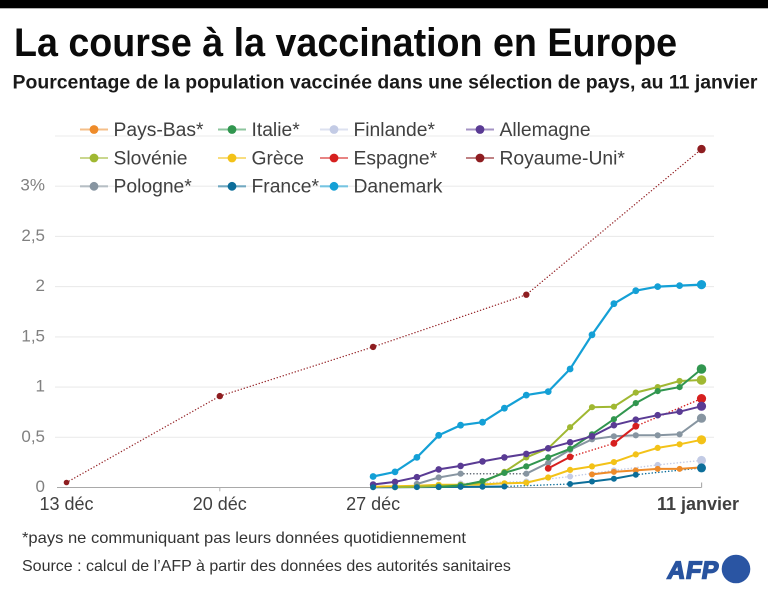 The width and height of the screenshot is (768, 596). What do you see at coordinates (66, 504) in the screenshot?
I see `svg-text: 13 déc` at bounding box center [66, 504].